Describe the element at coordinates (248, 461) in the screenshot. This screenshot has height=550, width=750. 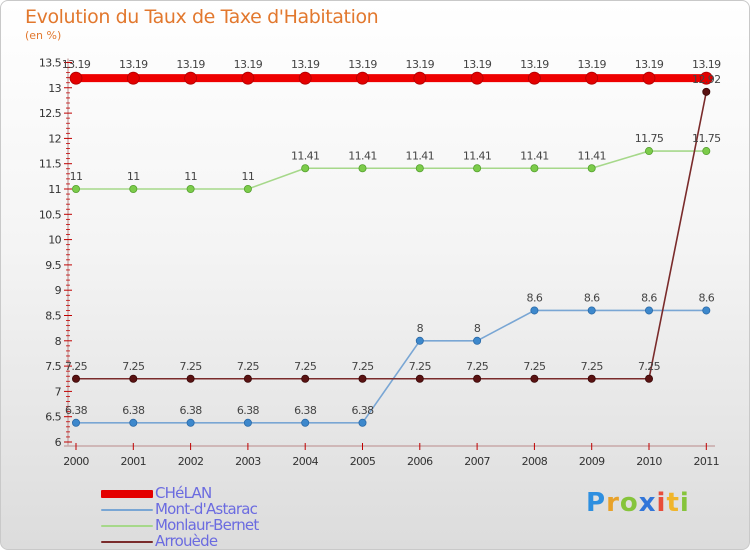
I see `x-tick-label: 2003` at that location.